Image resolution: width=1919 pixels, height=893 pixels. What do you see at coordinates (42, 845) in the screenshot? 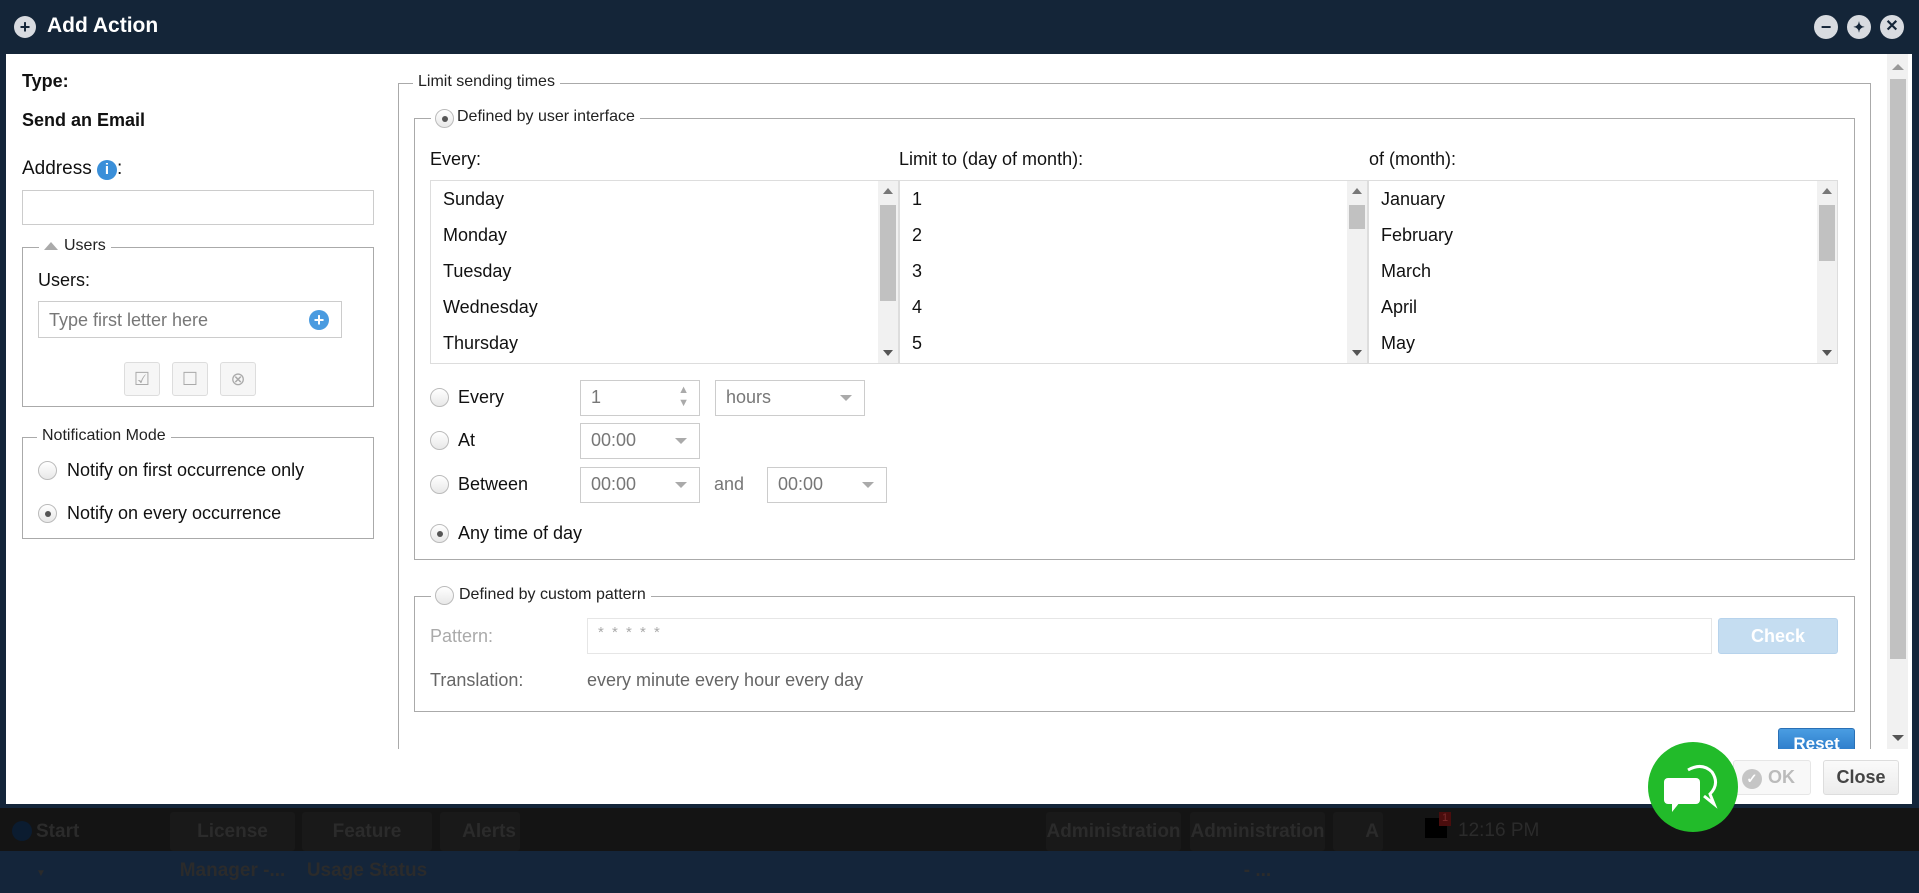
I see `start-button: Start ▼` at bounding box center [42, 845].